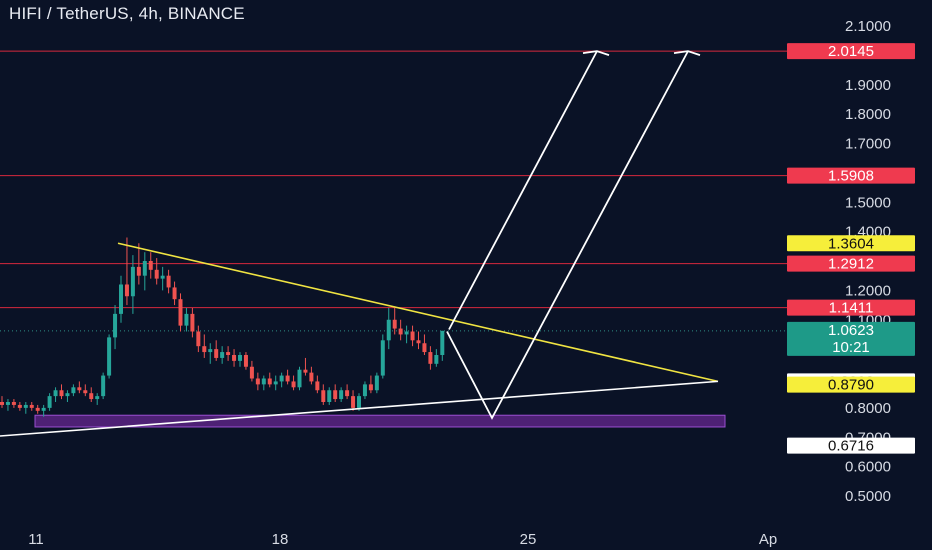 Image resolution: width=932 pixels, height=550 pixels. I want to click on price-tag-level: 1.5908, so click(851, 176).